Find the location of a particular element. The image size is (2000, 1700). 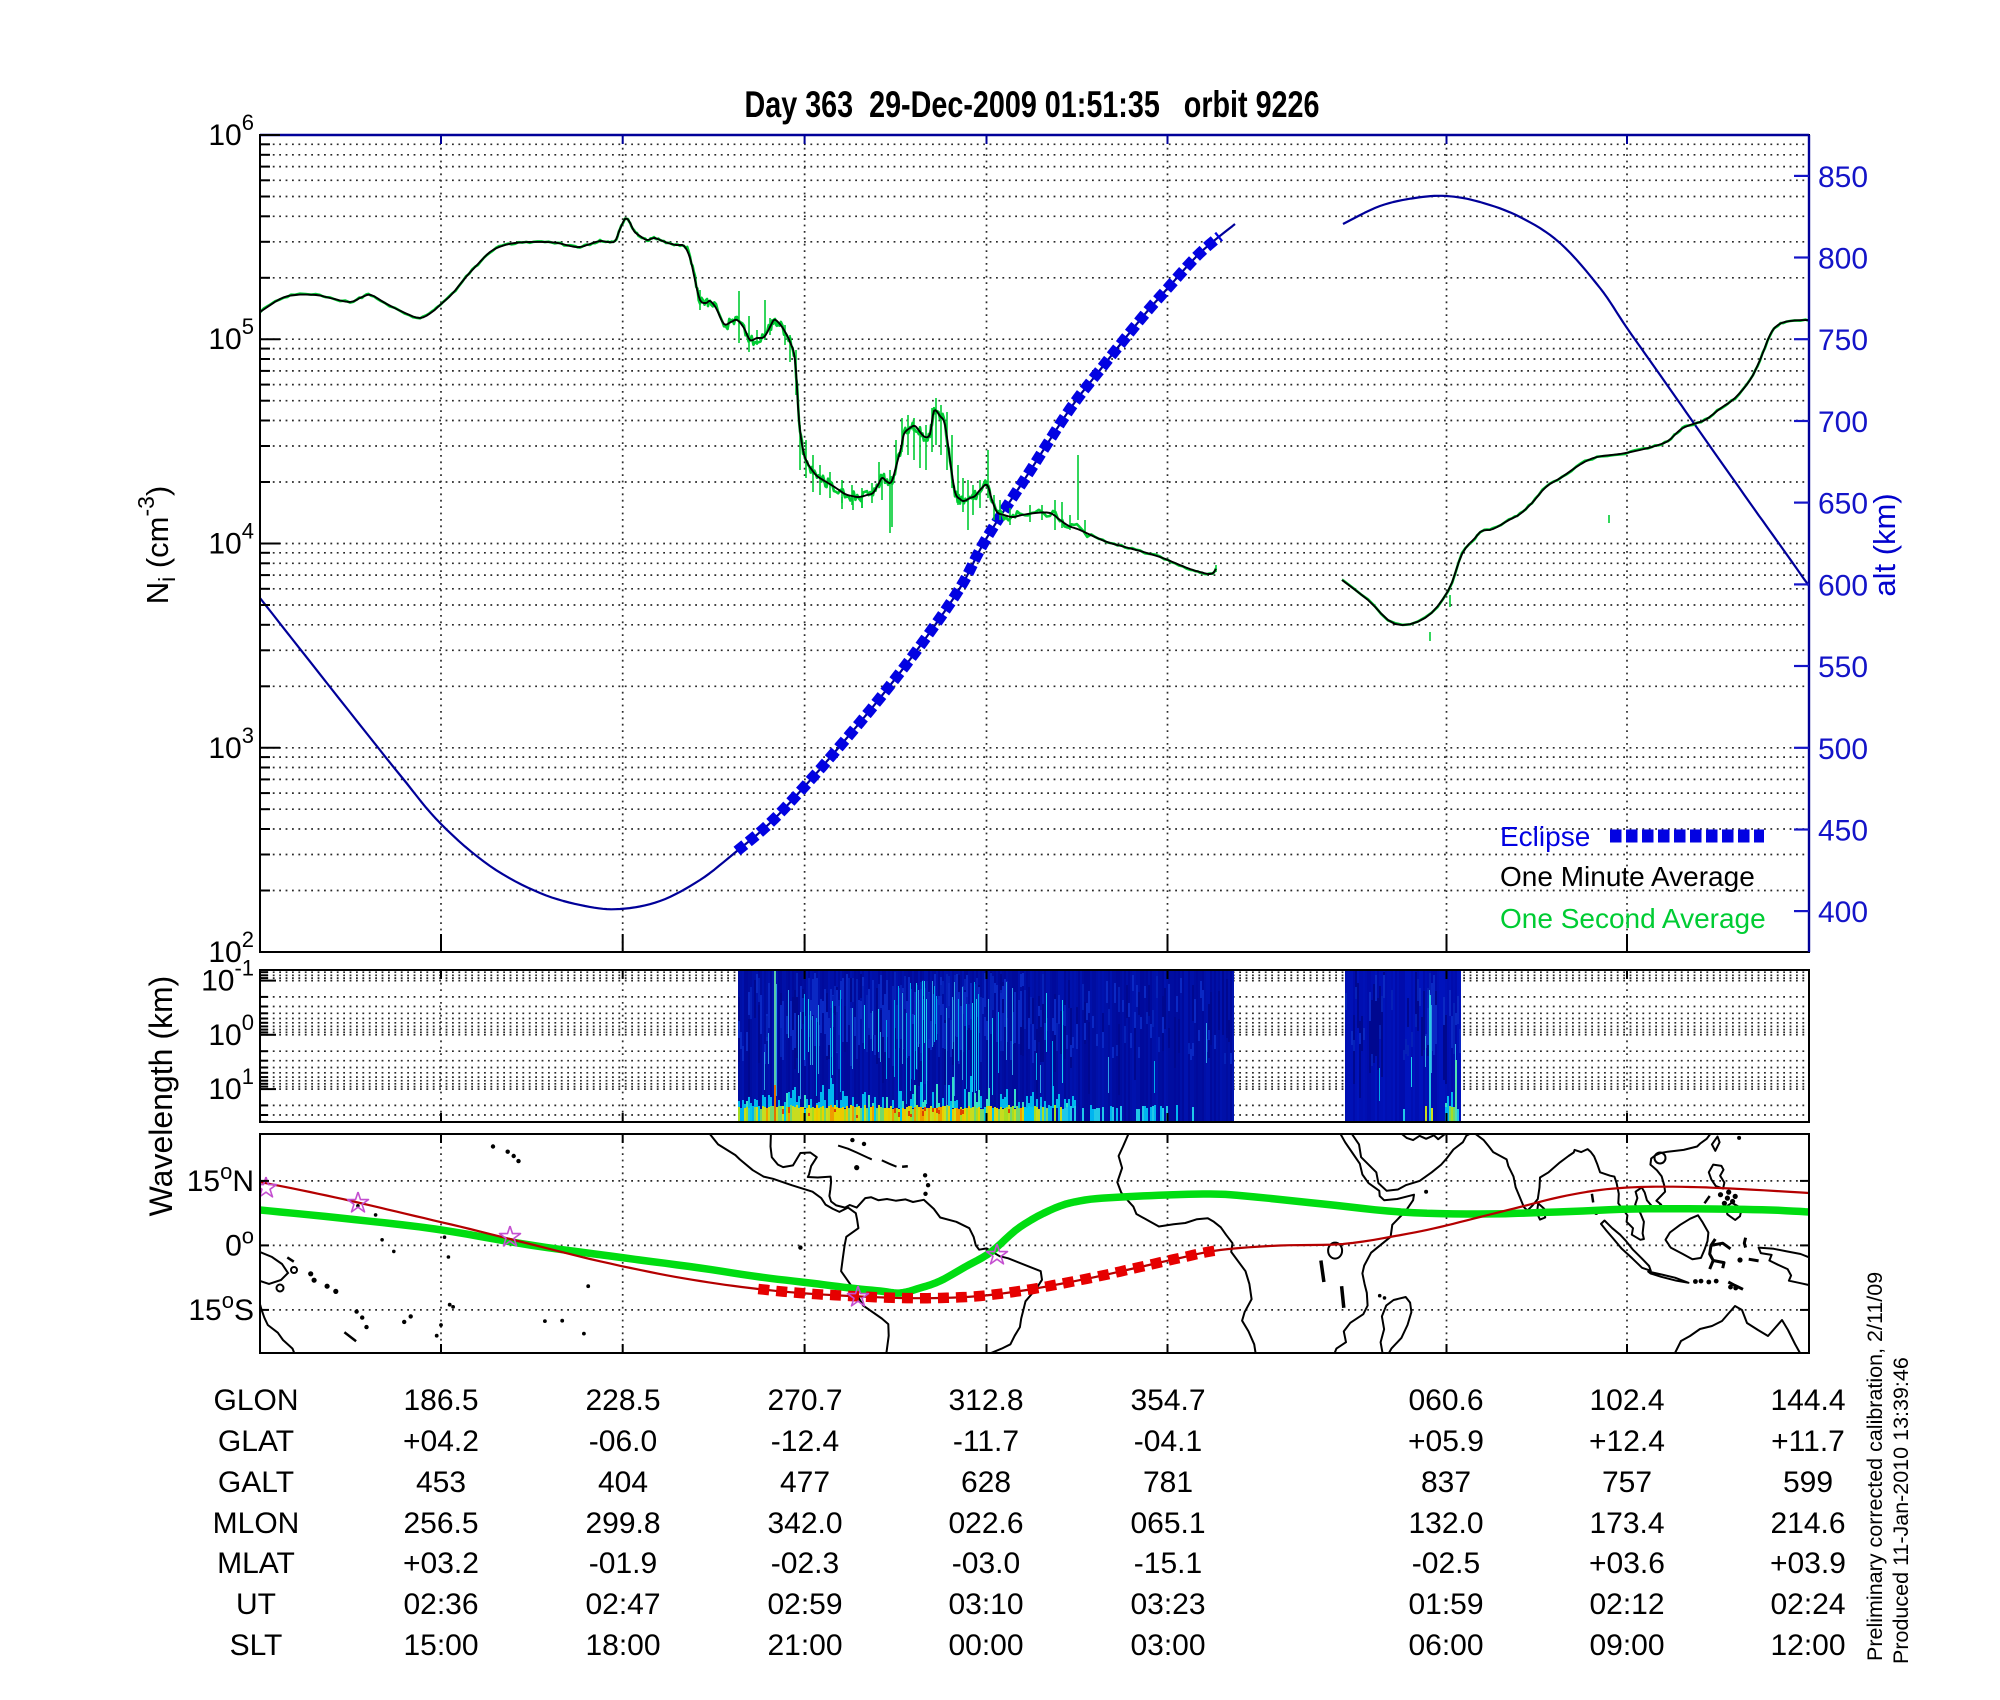

svg-text: +11.7 is located at coordinates (1808, 1441).